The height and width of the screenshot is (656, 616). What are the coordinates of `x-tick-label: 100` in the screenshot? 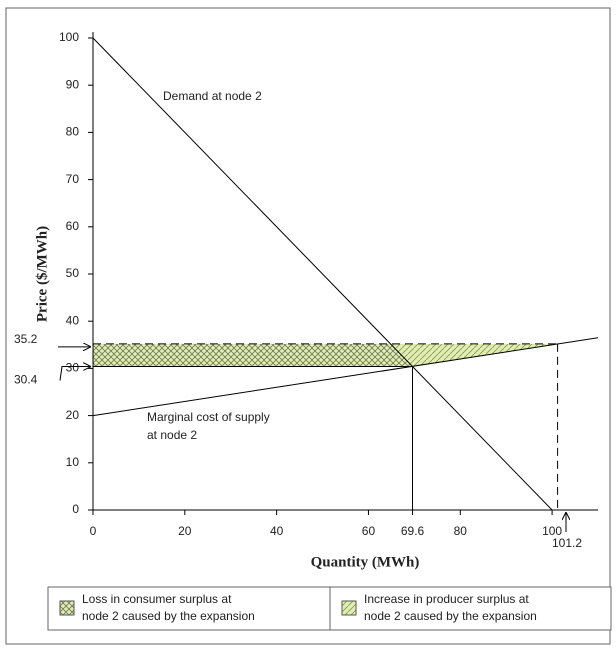 It's located at (552, 531).